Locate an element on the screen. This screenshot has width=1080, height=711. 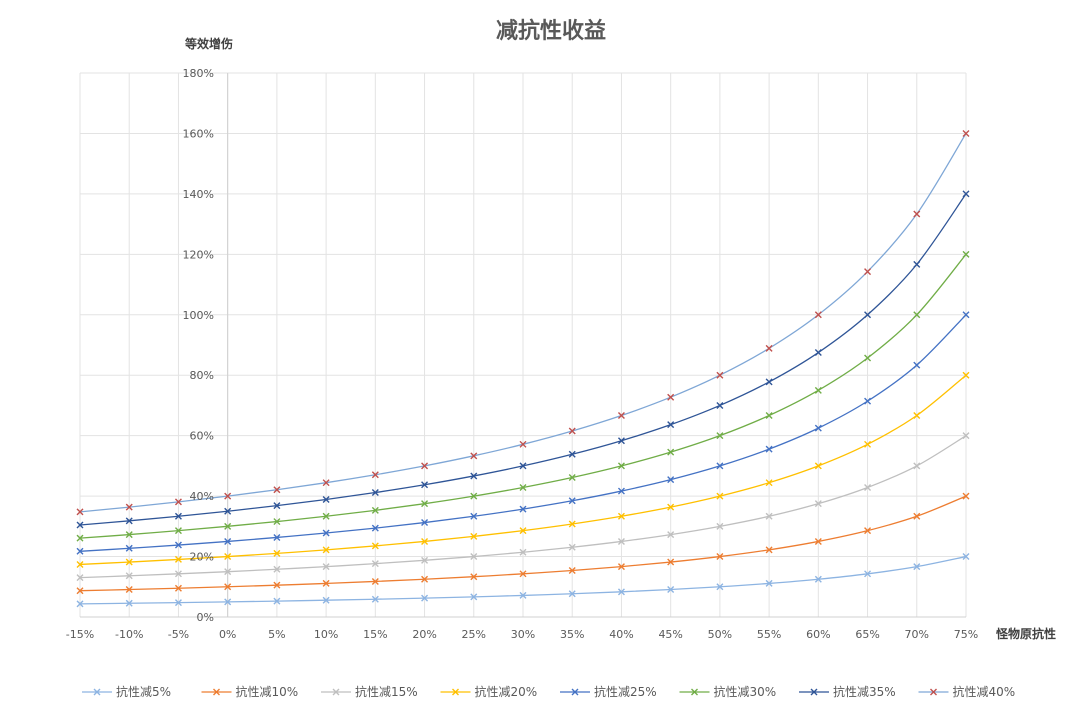
x-tick-label: 20% is located at coordinates (424, 634).